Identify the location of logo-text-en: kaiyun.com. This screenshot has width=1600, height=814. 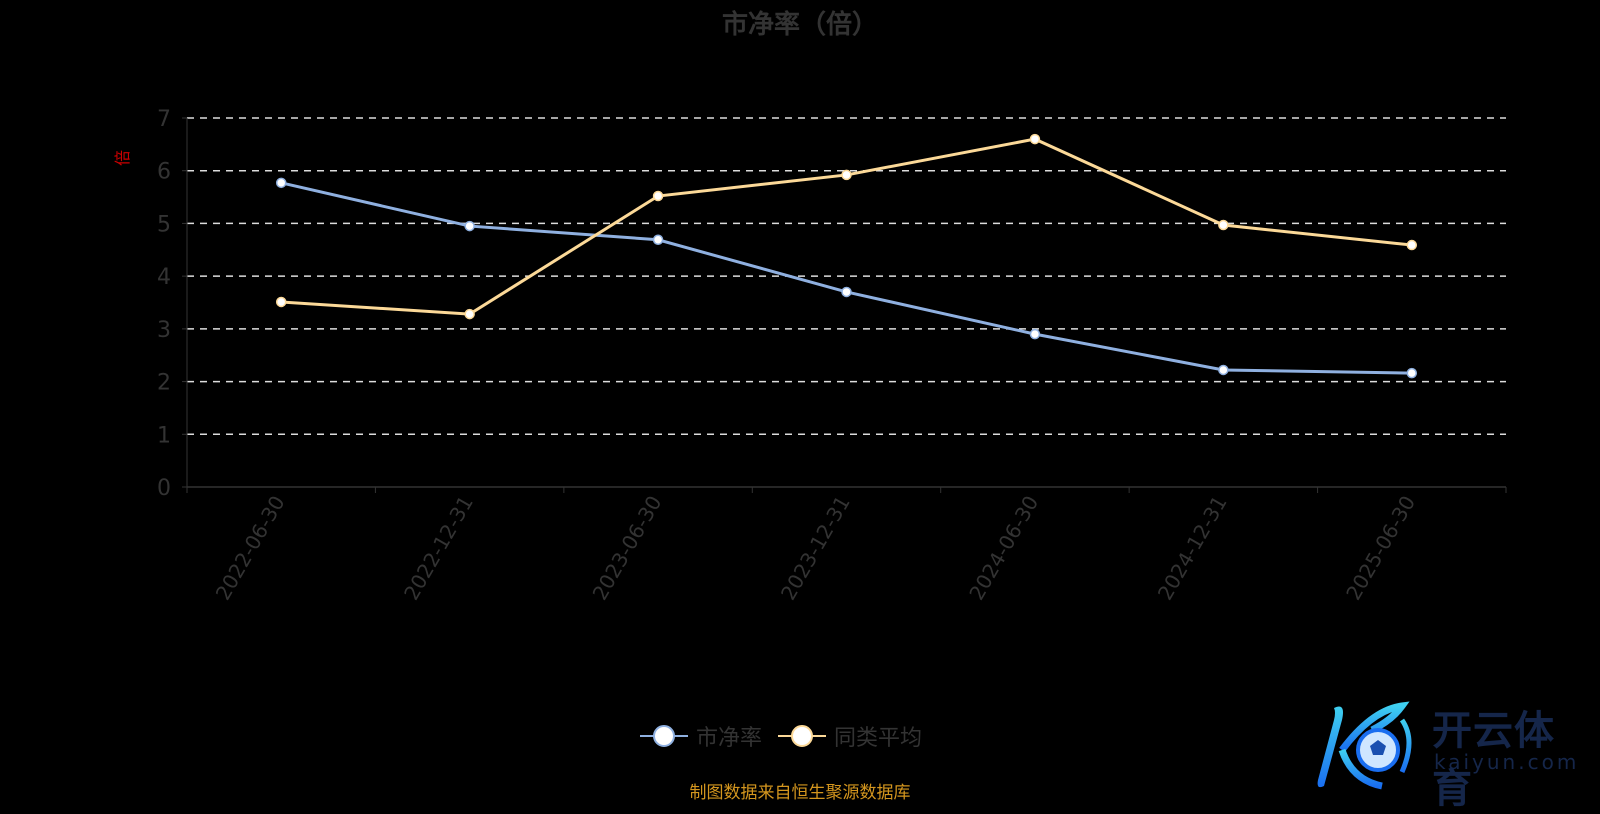
(1507, 762).